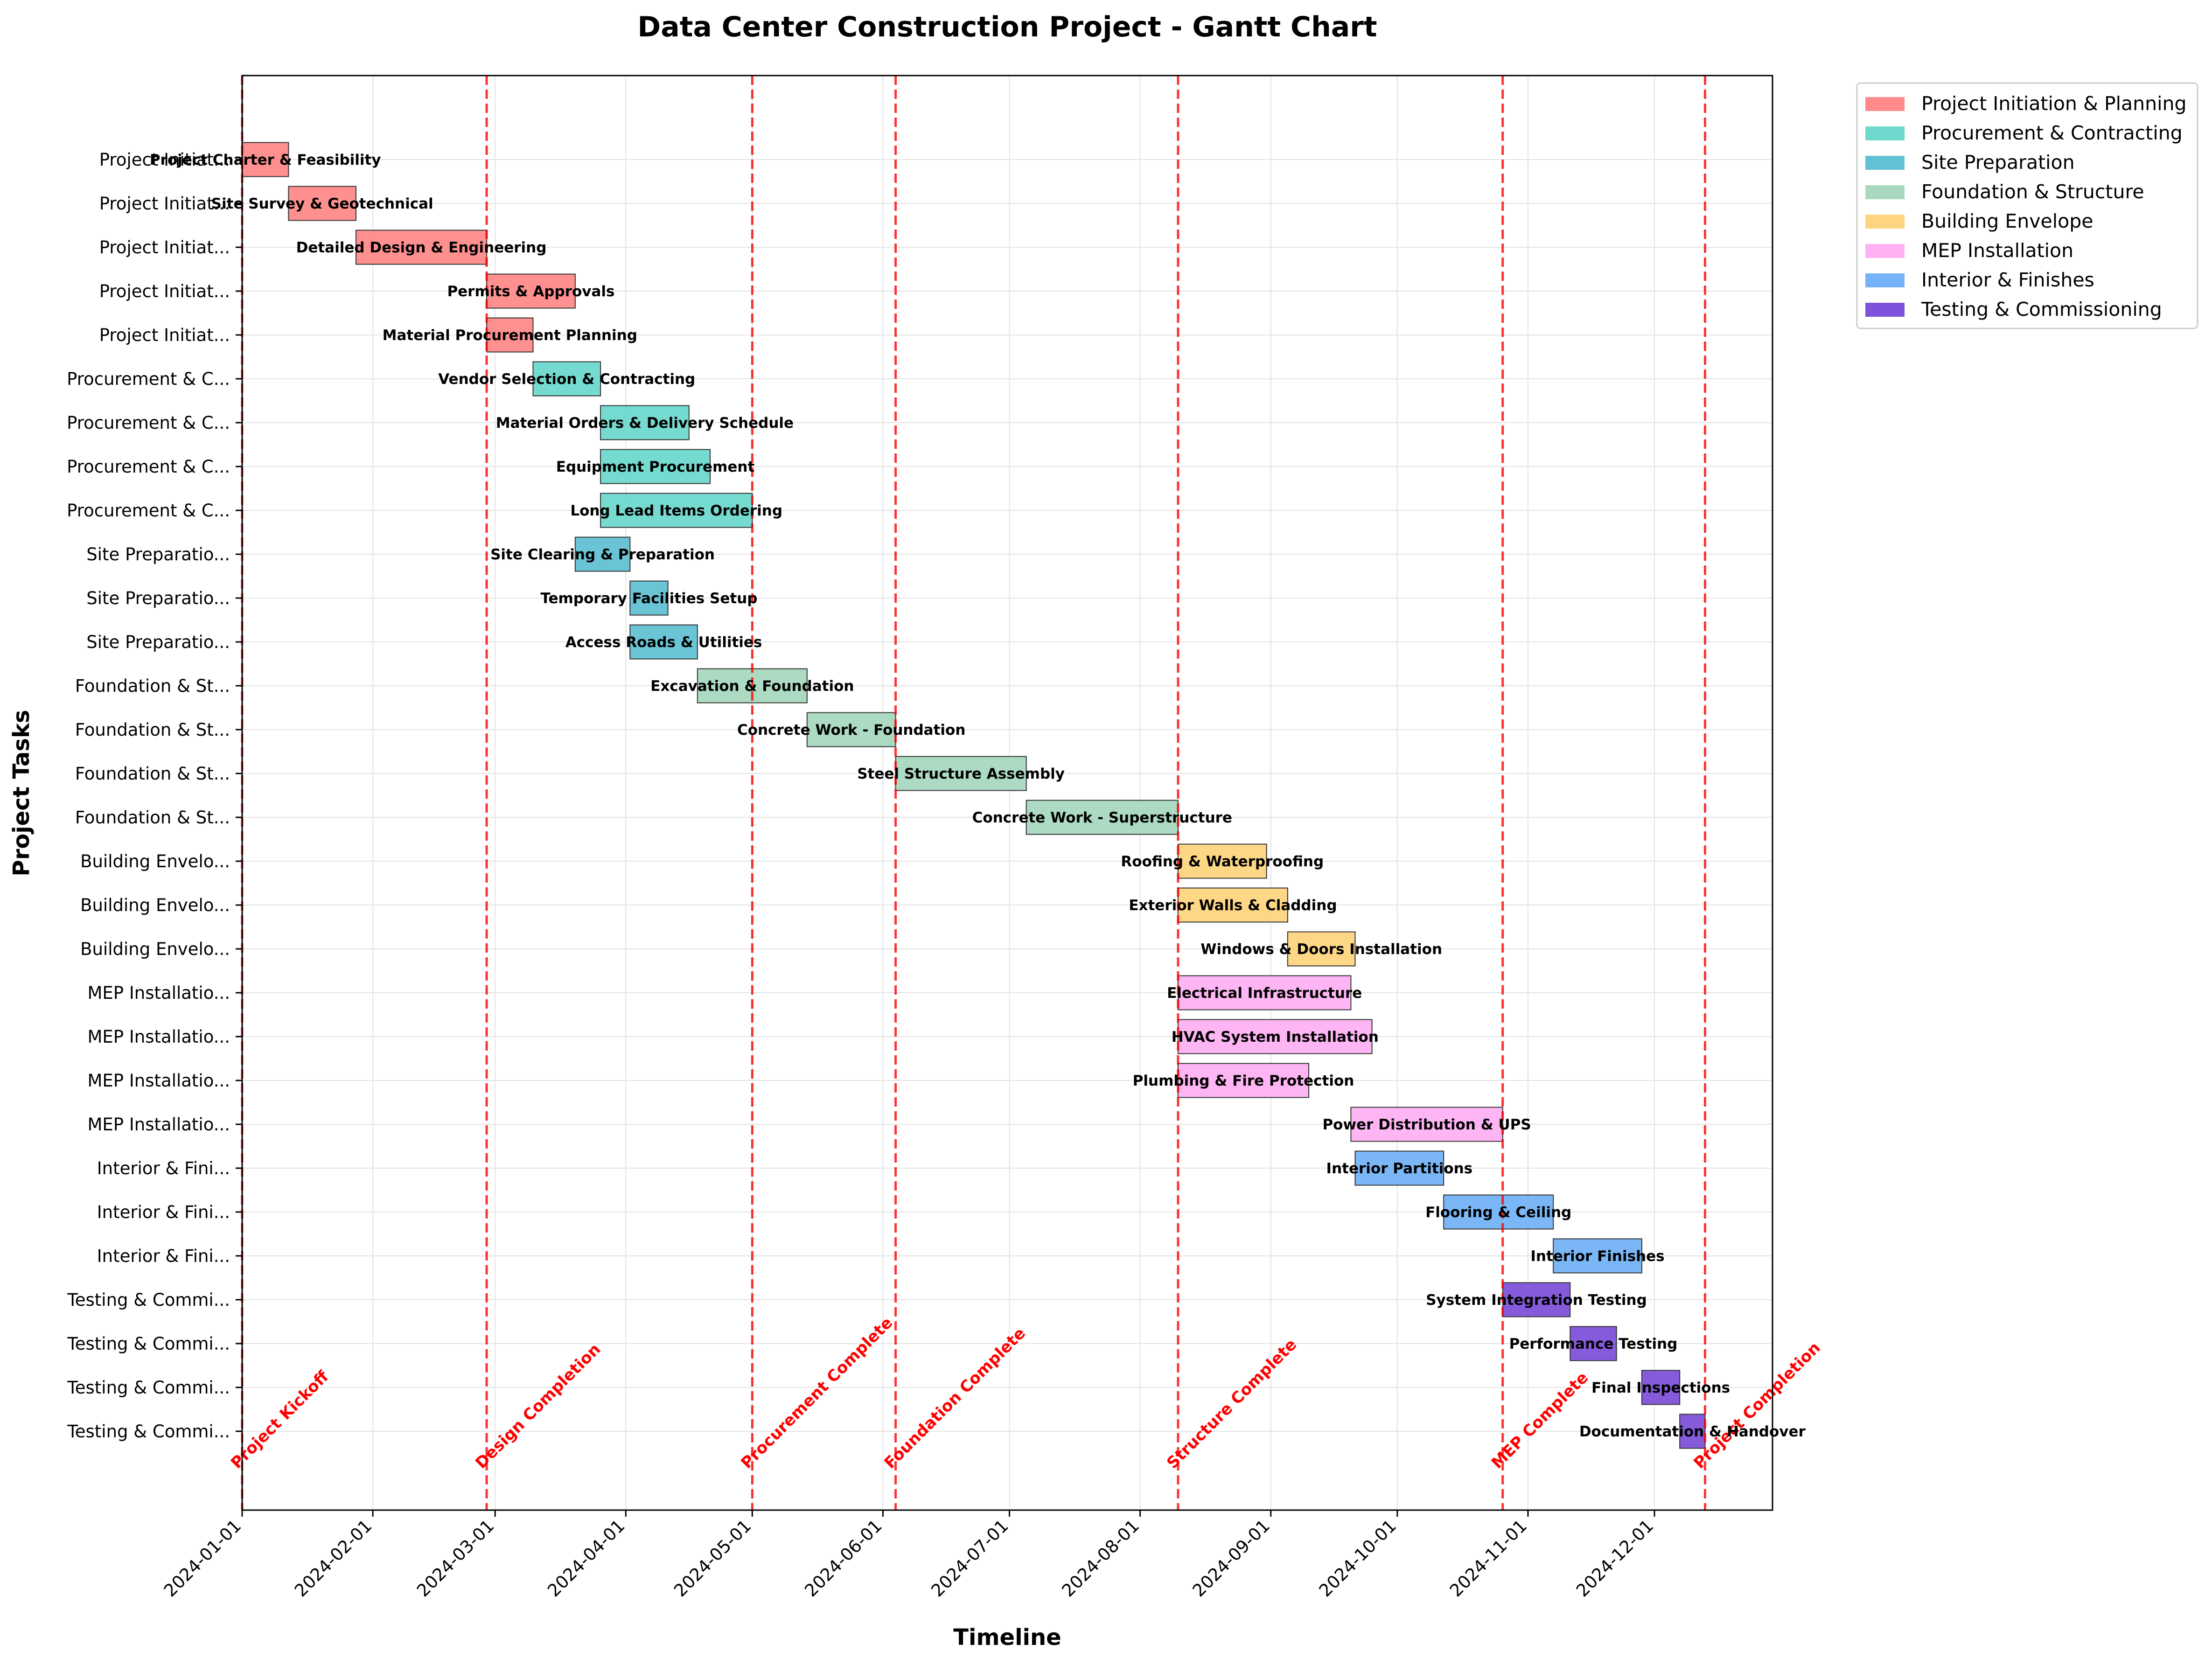 The width and height of the screenshot is (2212, 1665). I want to click on task-bar-label: Power Distribution & UPS, so click(1426, 1124).